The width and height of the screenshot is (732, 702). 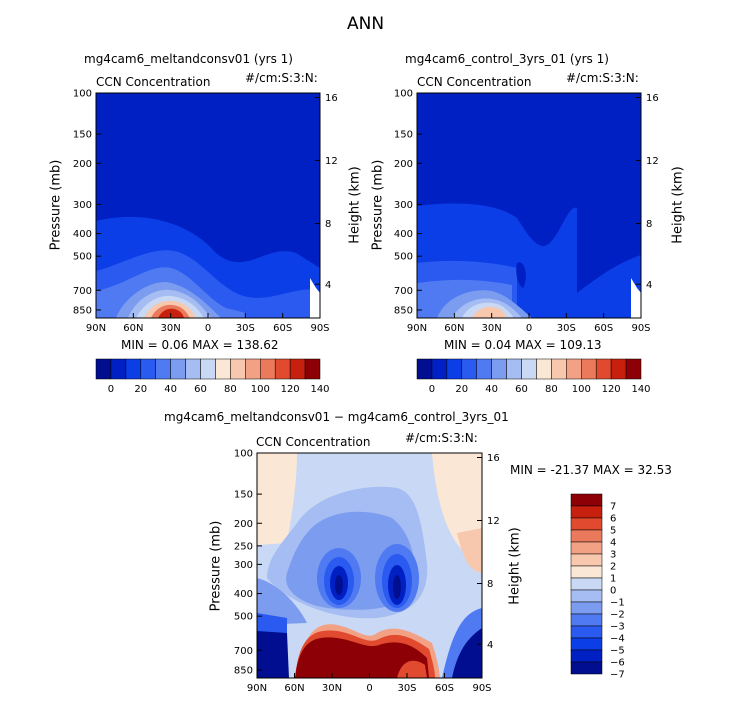 I want to click on panel1-minmax: MIN = 0.06 MAX = 138.62, so click(x=200, y=345).